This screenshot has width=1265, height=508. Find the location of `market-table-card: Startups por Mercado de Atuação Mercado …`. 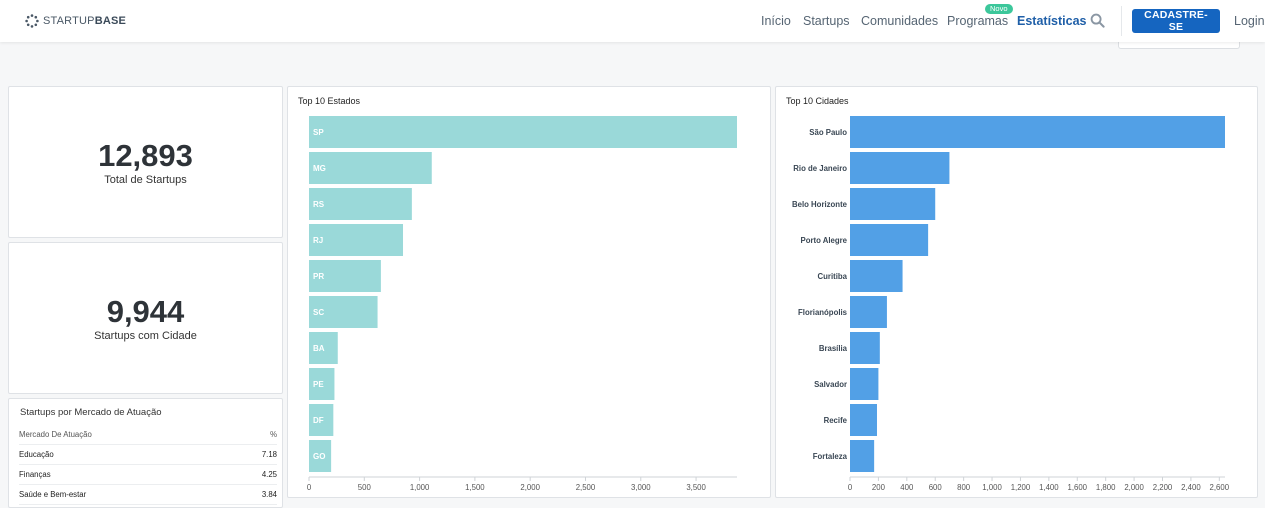

market-table-card: Startups por Mercado de Atuação Mercado … is located at coordinates (145, 453).